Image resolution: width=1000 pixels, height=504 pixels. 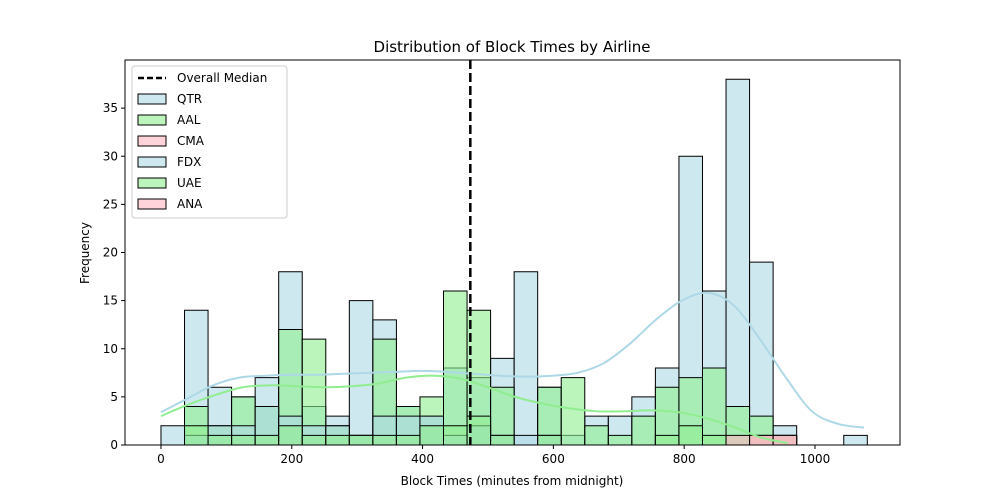 What do you see at coordinates (110, 156) in the screenshot?
I see `y-tick-label-30: 30` at bounding box center [110, 156].